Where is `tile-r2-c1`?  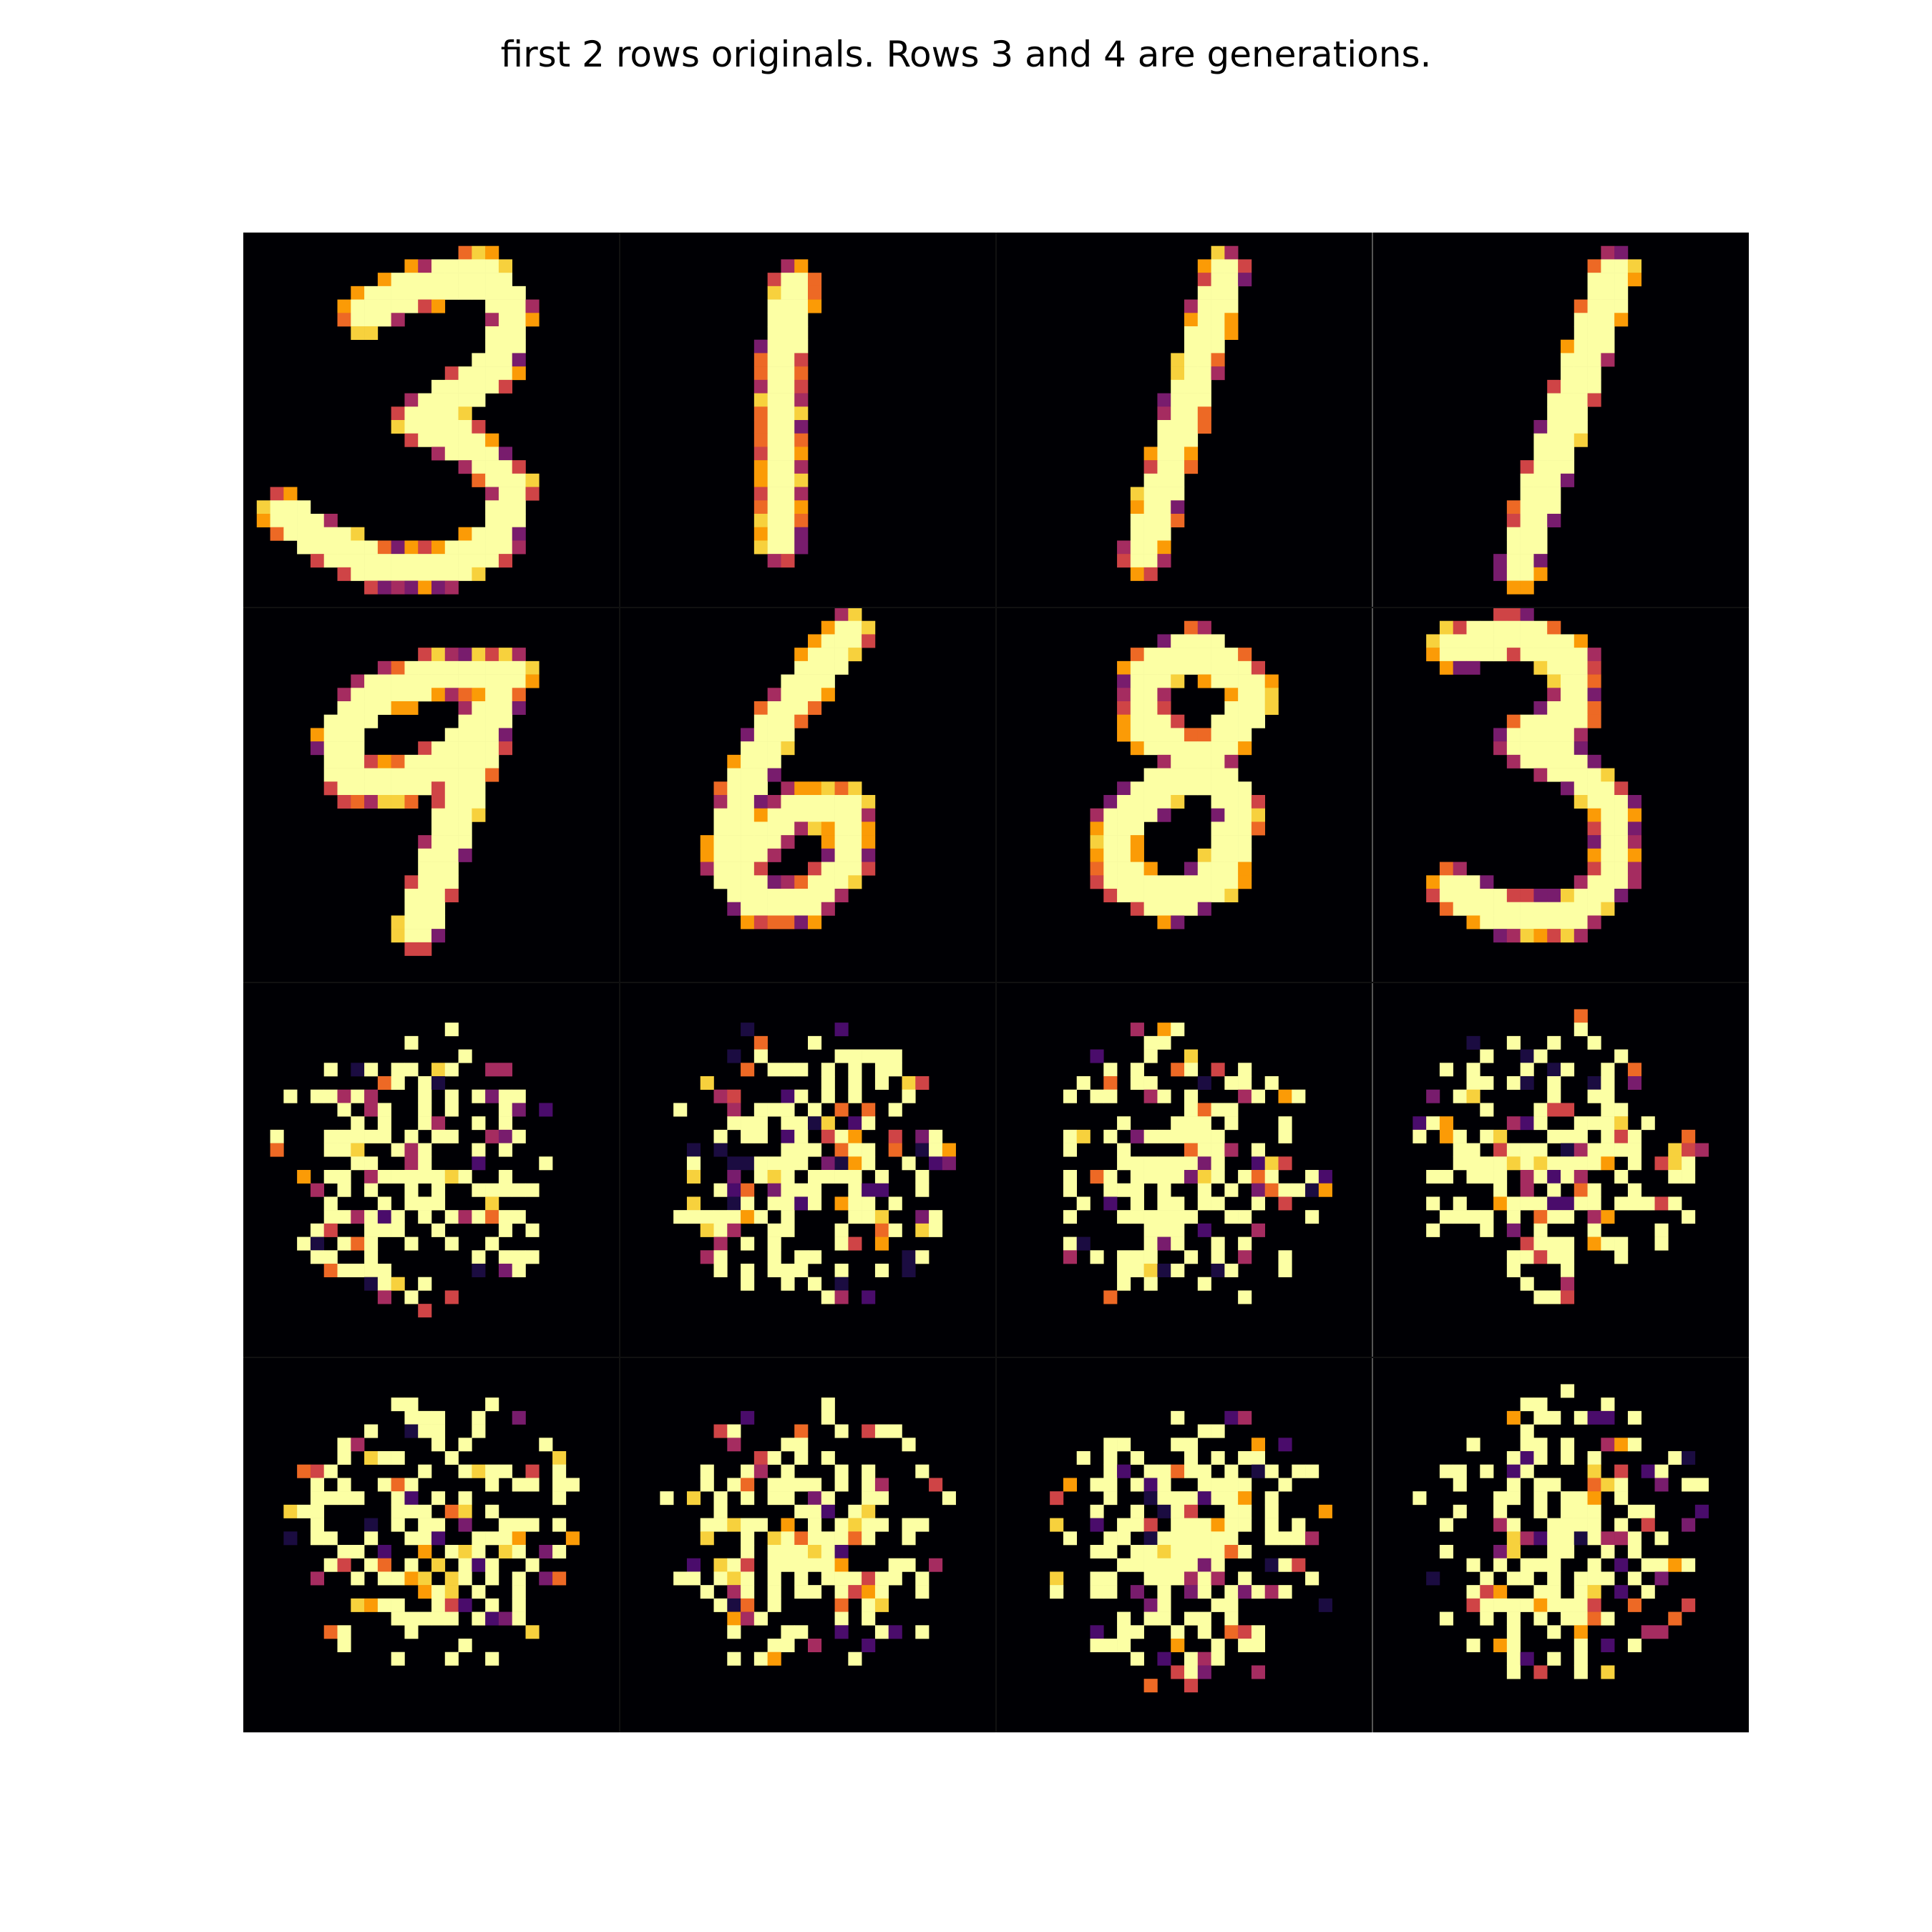 tile-r2-c1 is located at coordinates (425, 802).